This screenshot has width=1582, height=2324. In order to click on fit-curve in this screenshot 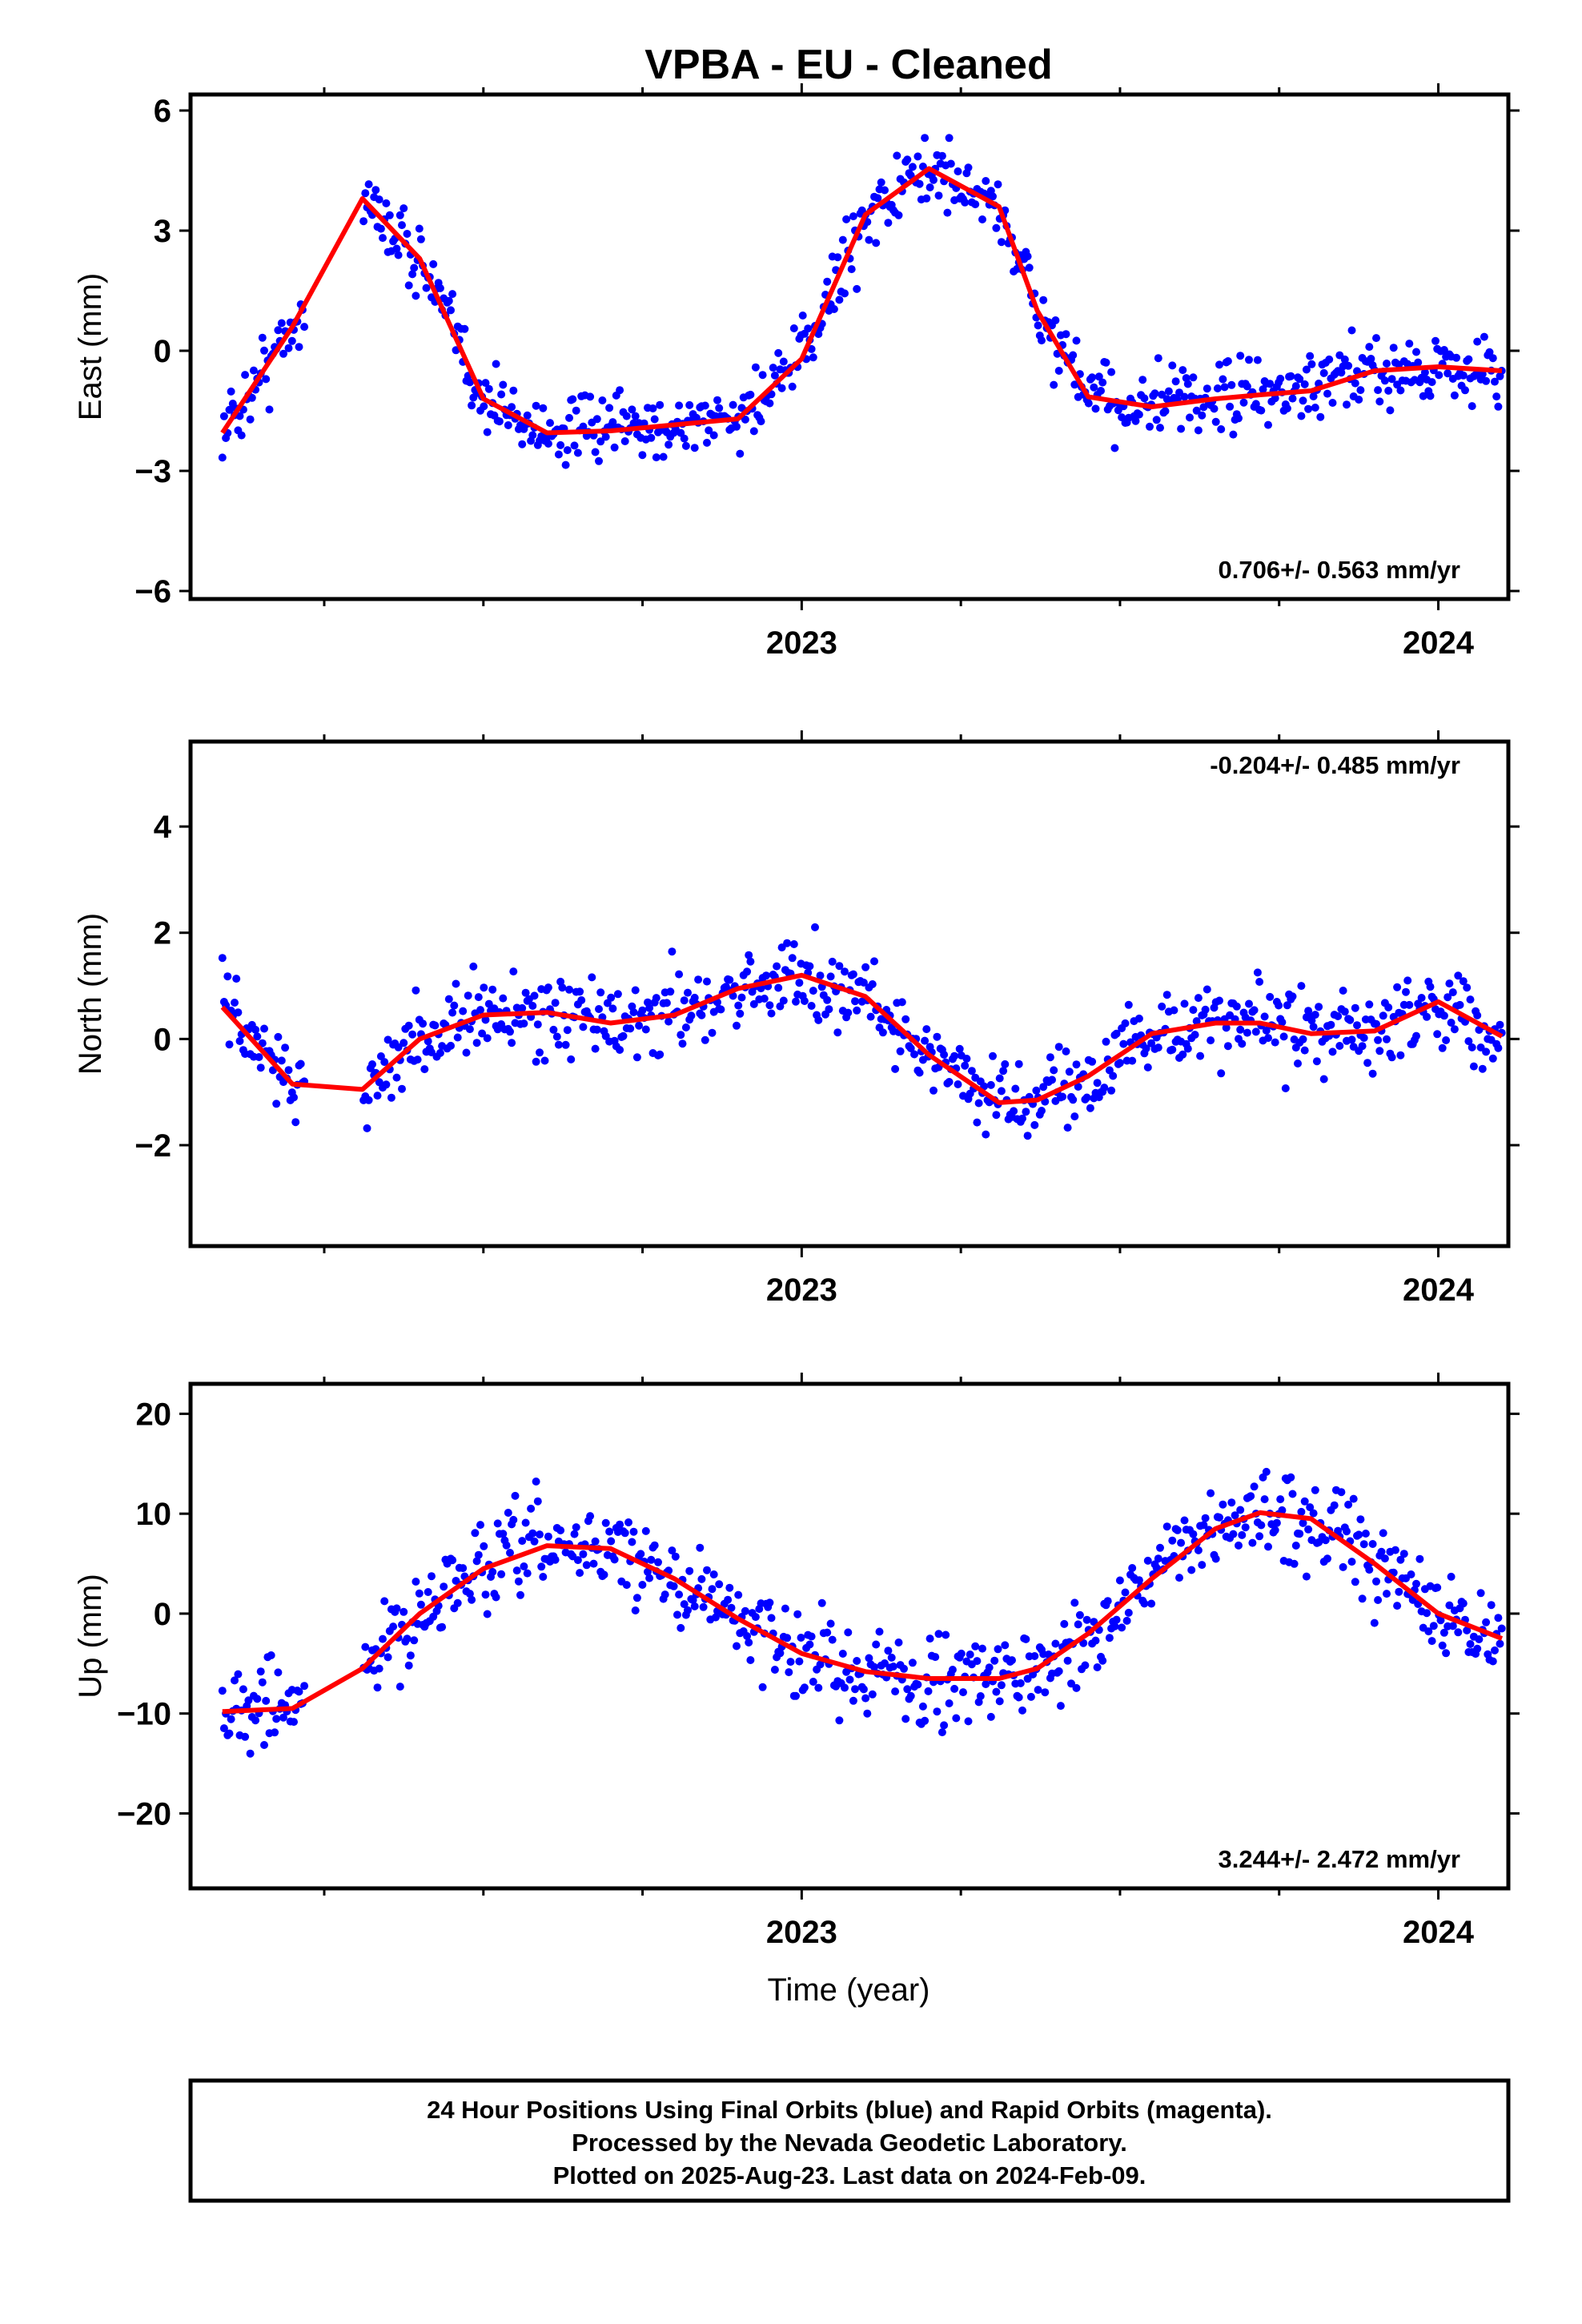, I will do `click(863, 1612)`.